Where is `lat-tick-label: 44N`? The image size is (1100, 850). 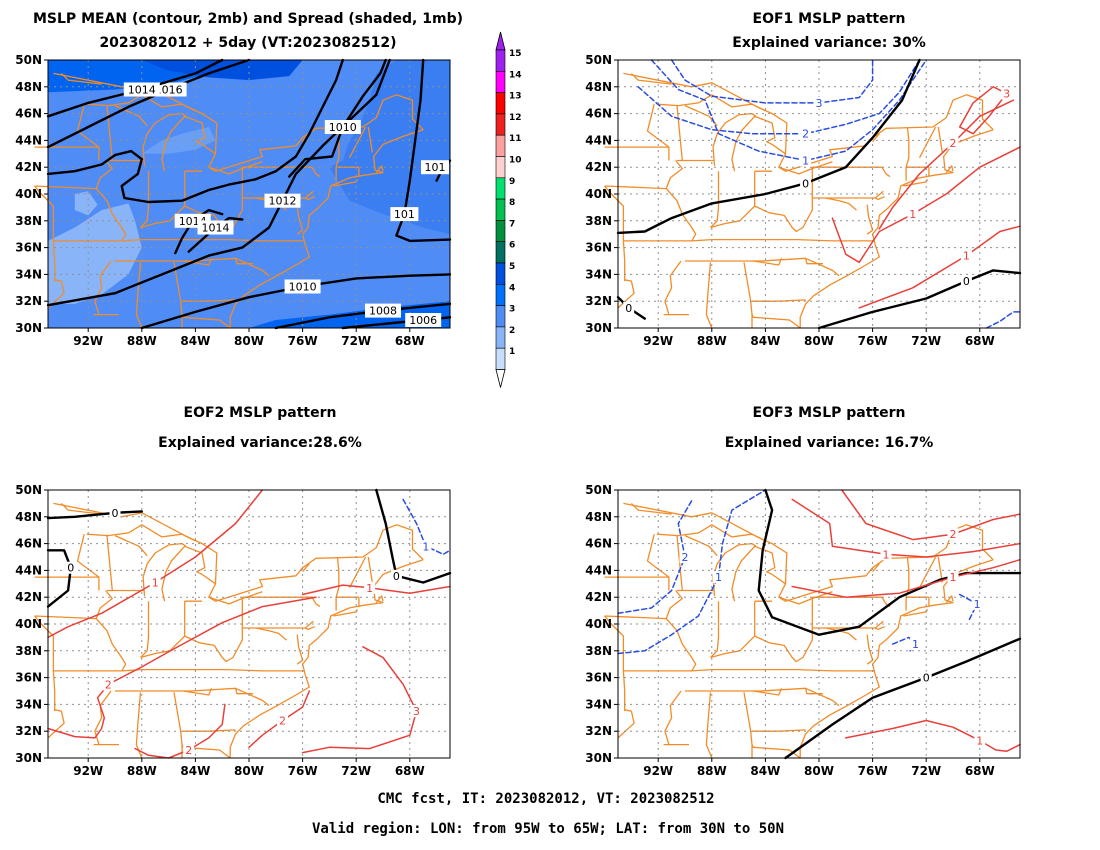 lat-tick-label: 44N is located at coordinates (28, 140).